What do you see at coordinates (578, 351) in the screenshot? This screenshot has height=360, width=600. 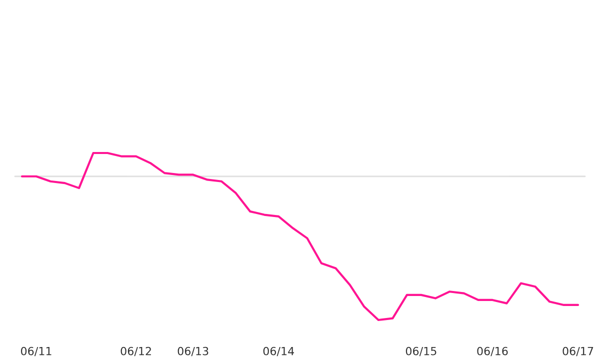 I see `x-tick-label: 06/17` at bounding box center [578, 351].